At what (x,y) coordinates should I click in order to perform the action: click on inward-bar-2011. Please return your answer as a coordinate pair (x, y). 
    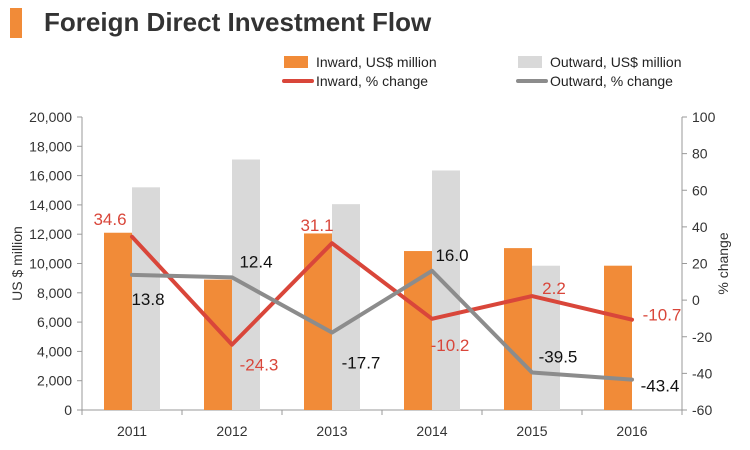
    Looking at the image, I should click on (118, 321).